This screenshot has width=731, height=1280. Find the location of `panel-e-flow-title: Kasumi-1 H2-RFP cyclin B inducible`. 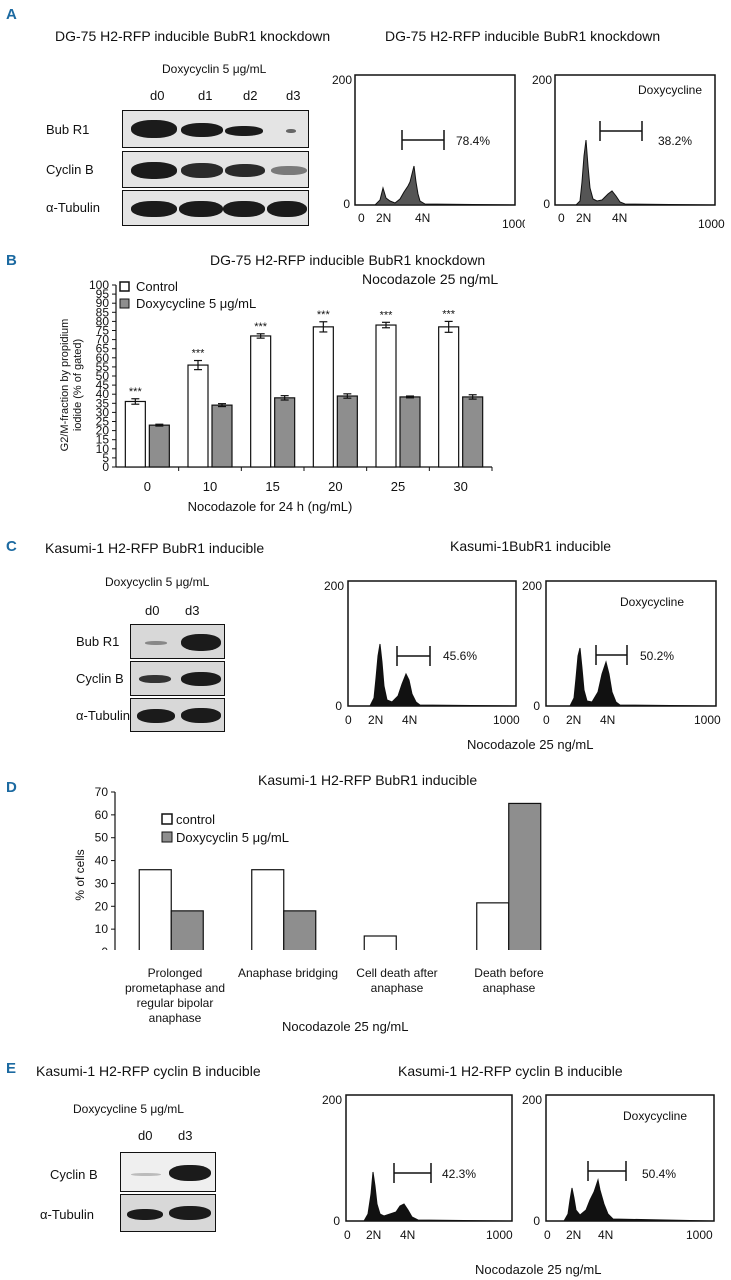

panel-e-flow-title: Kasumi-1 H2-RFP cyclin B inducible is located at coordinates (510, 1071).